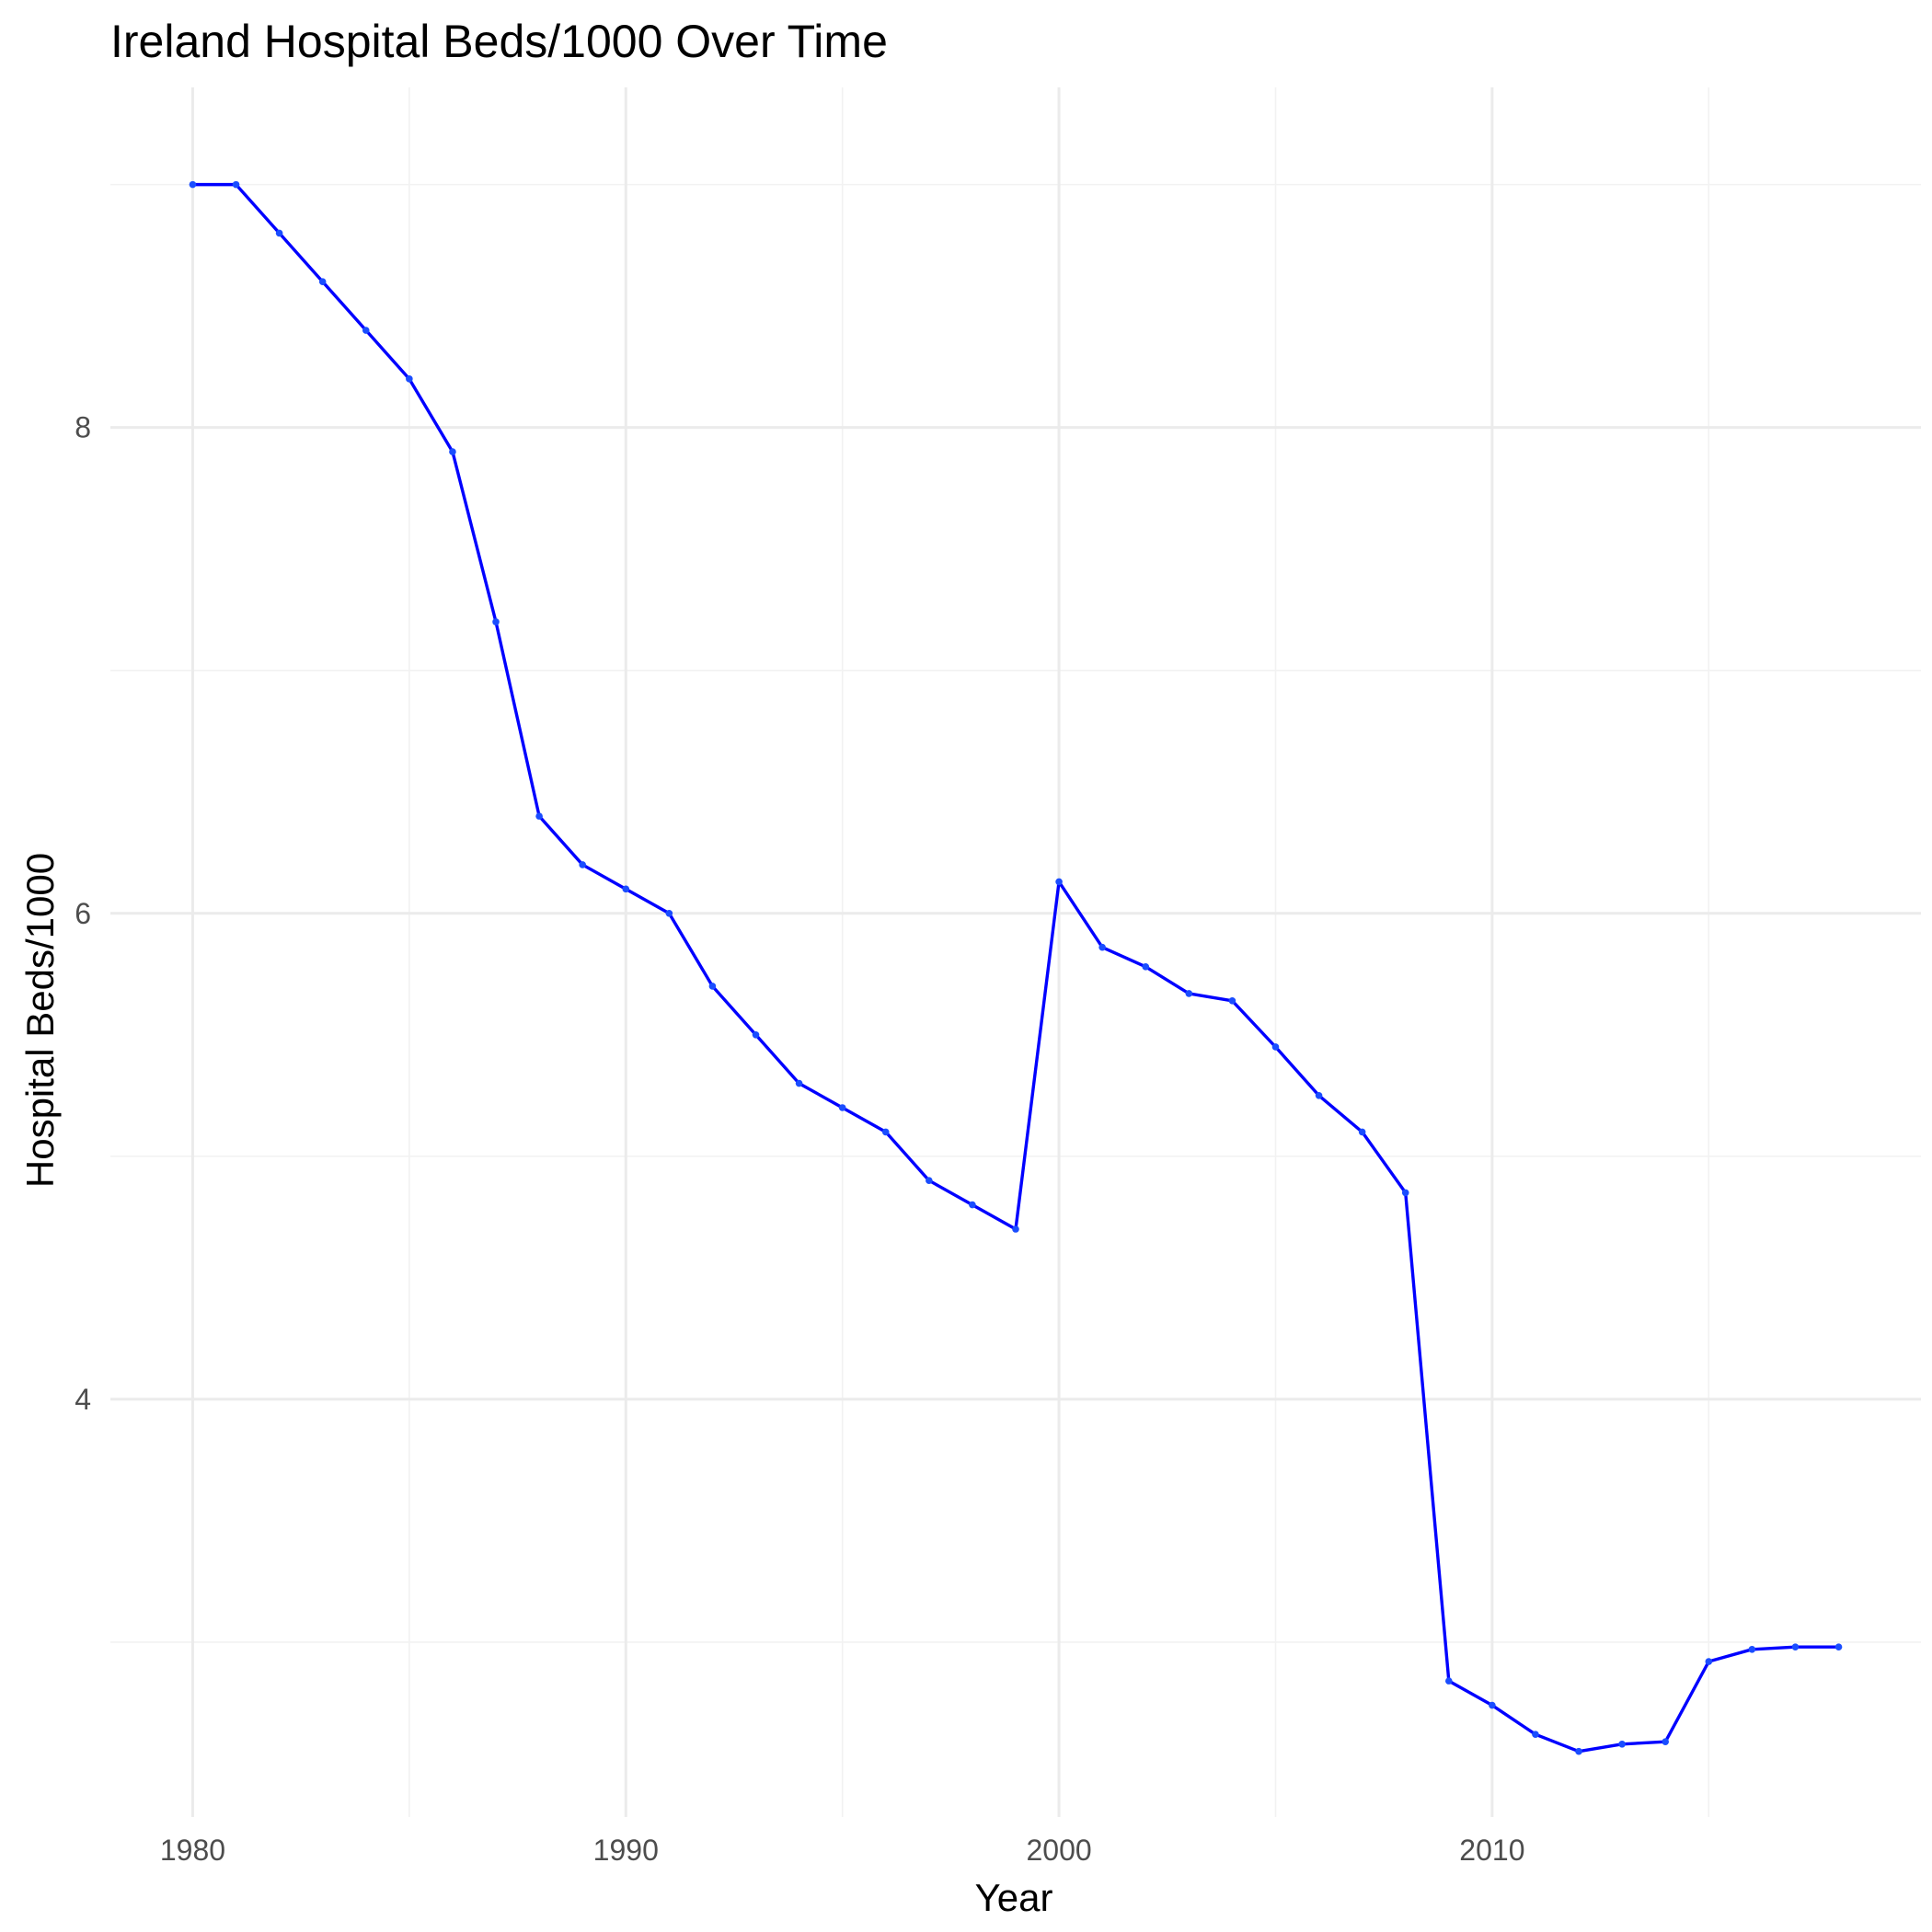  Describe the element at coordinates (1014, 1897) in the screenshot. I see `x-axis-title: Year` at that location.